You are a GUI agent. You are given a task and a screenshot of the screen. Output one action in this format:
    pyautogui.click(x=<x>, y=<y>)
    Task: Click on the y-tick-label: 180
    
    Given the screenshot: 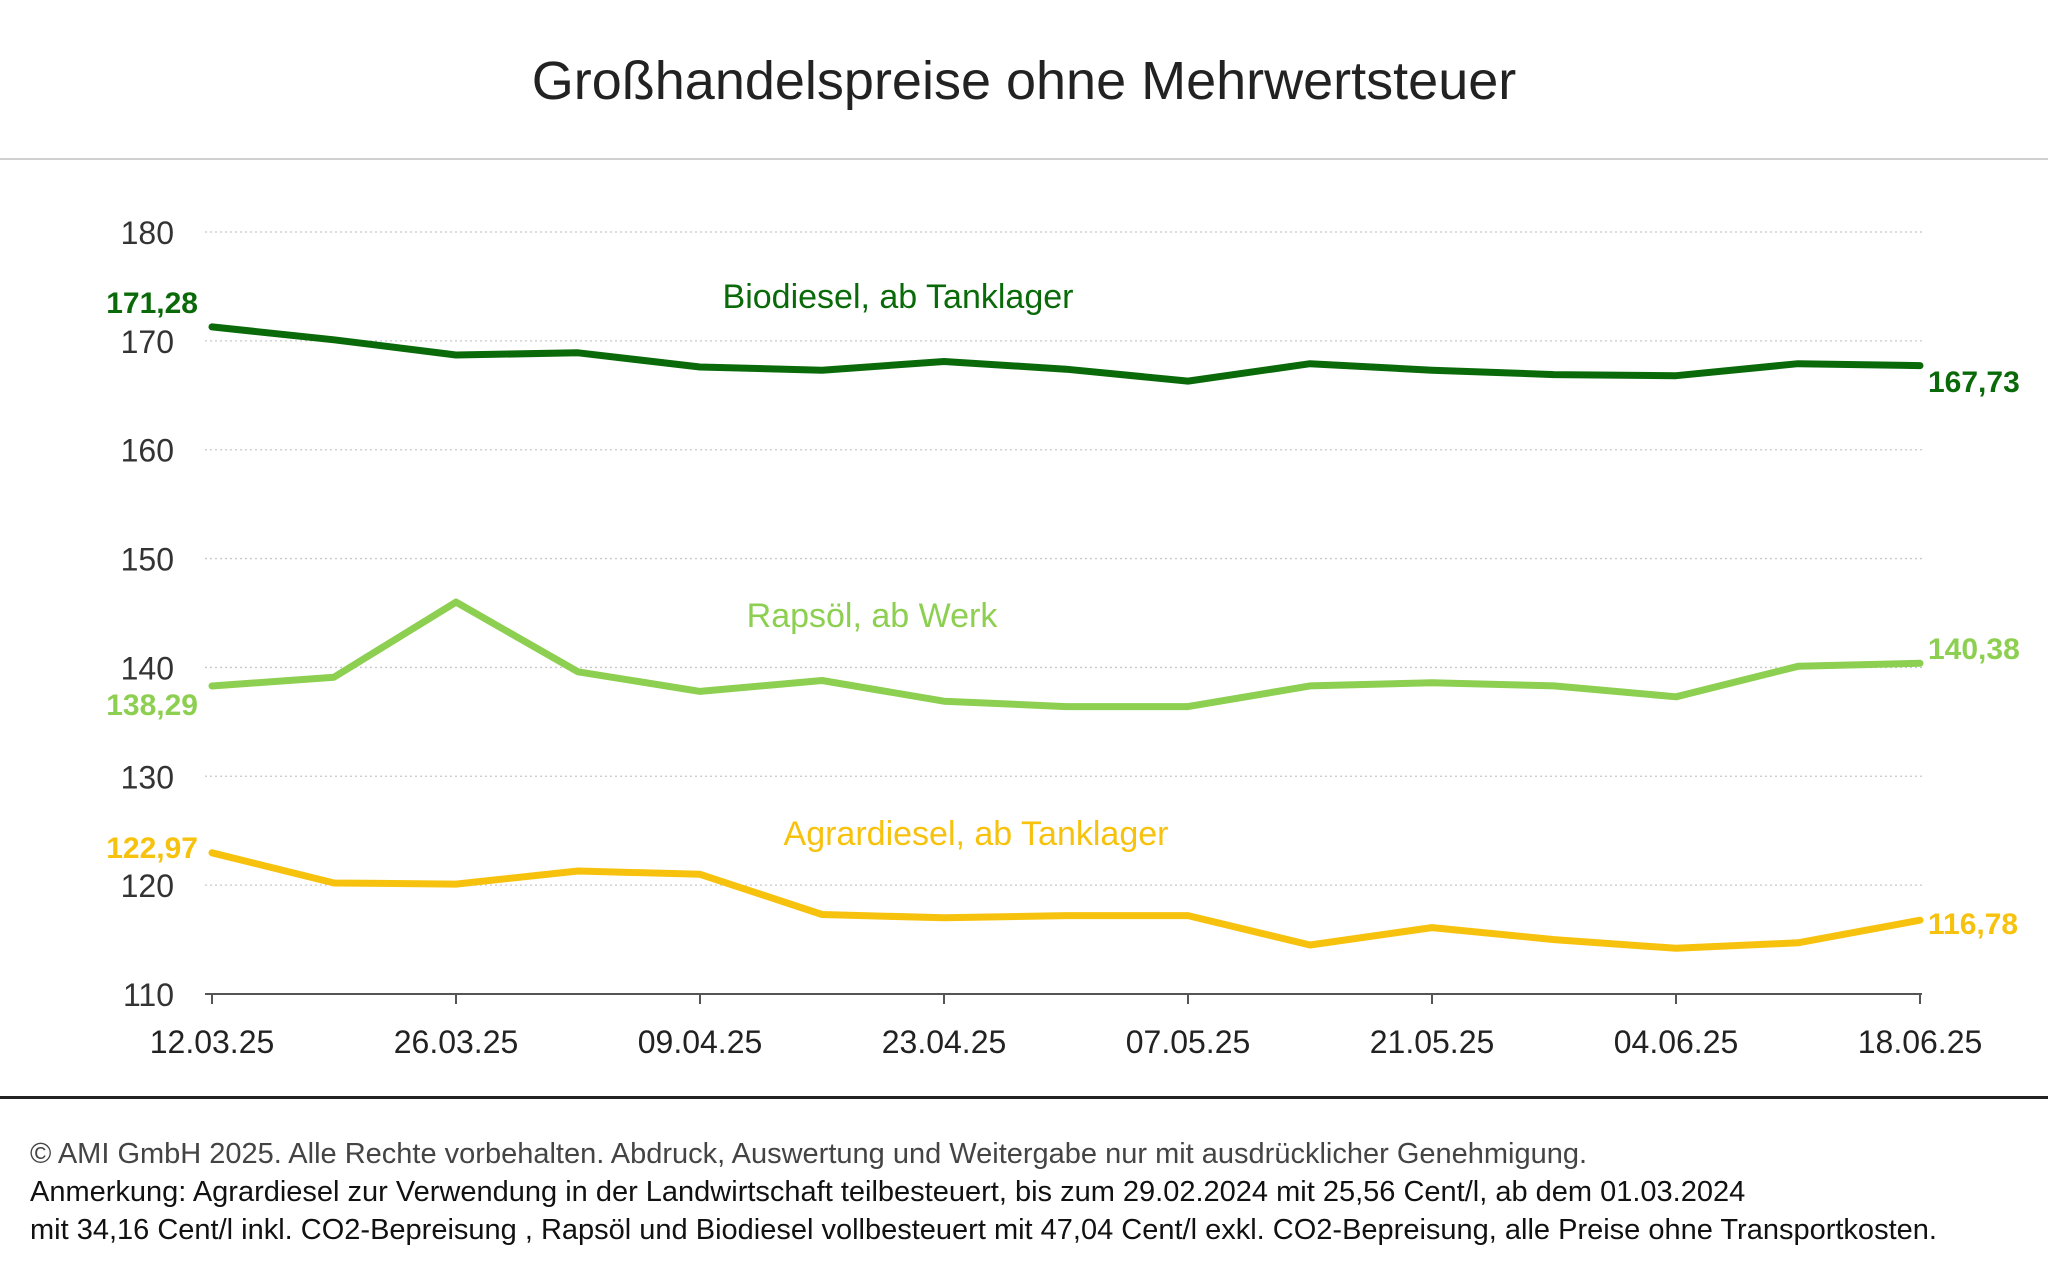 What is the action you would take?
    pyautogui.click(x=147, y=233)
    